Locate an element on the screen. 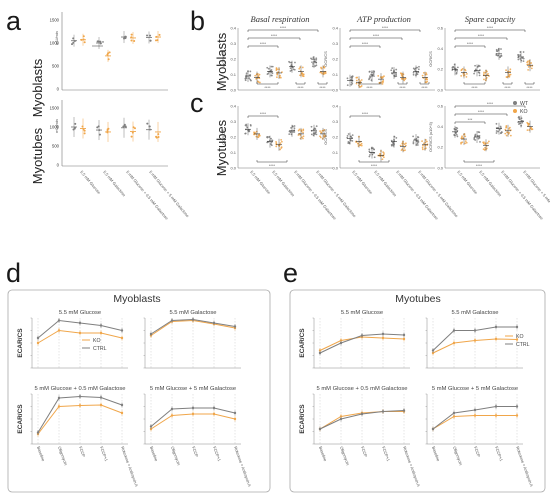 This screenshot has width=550, height=497. d-title: Myoblasts is located at coordinates (136, 299).